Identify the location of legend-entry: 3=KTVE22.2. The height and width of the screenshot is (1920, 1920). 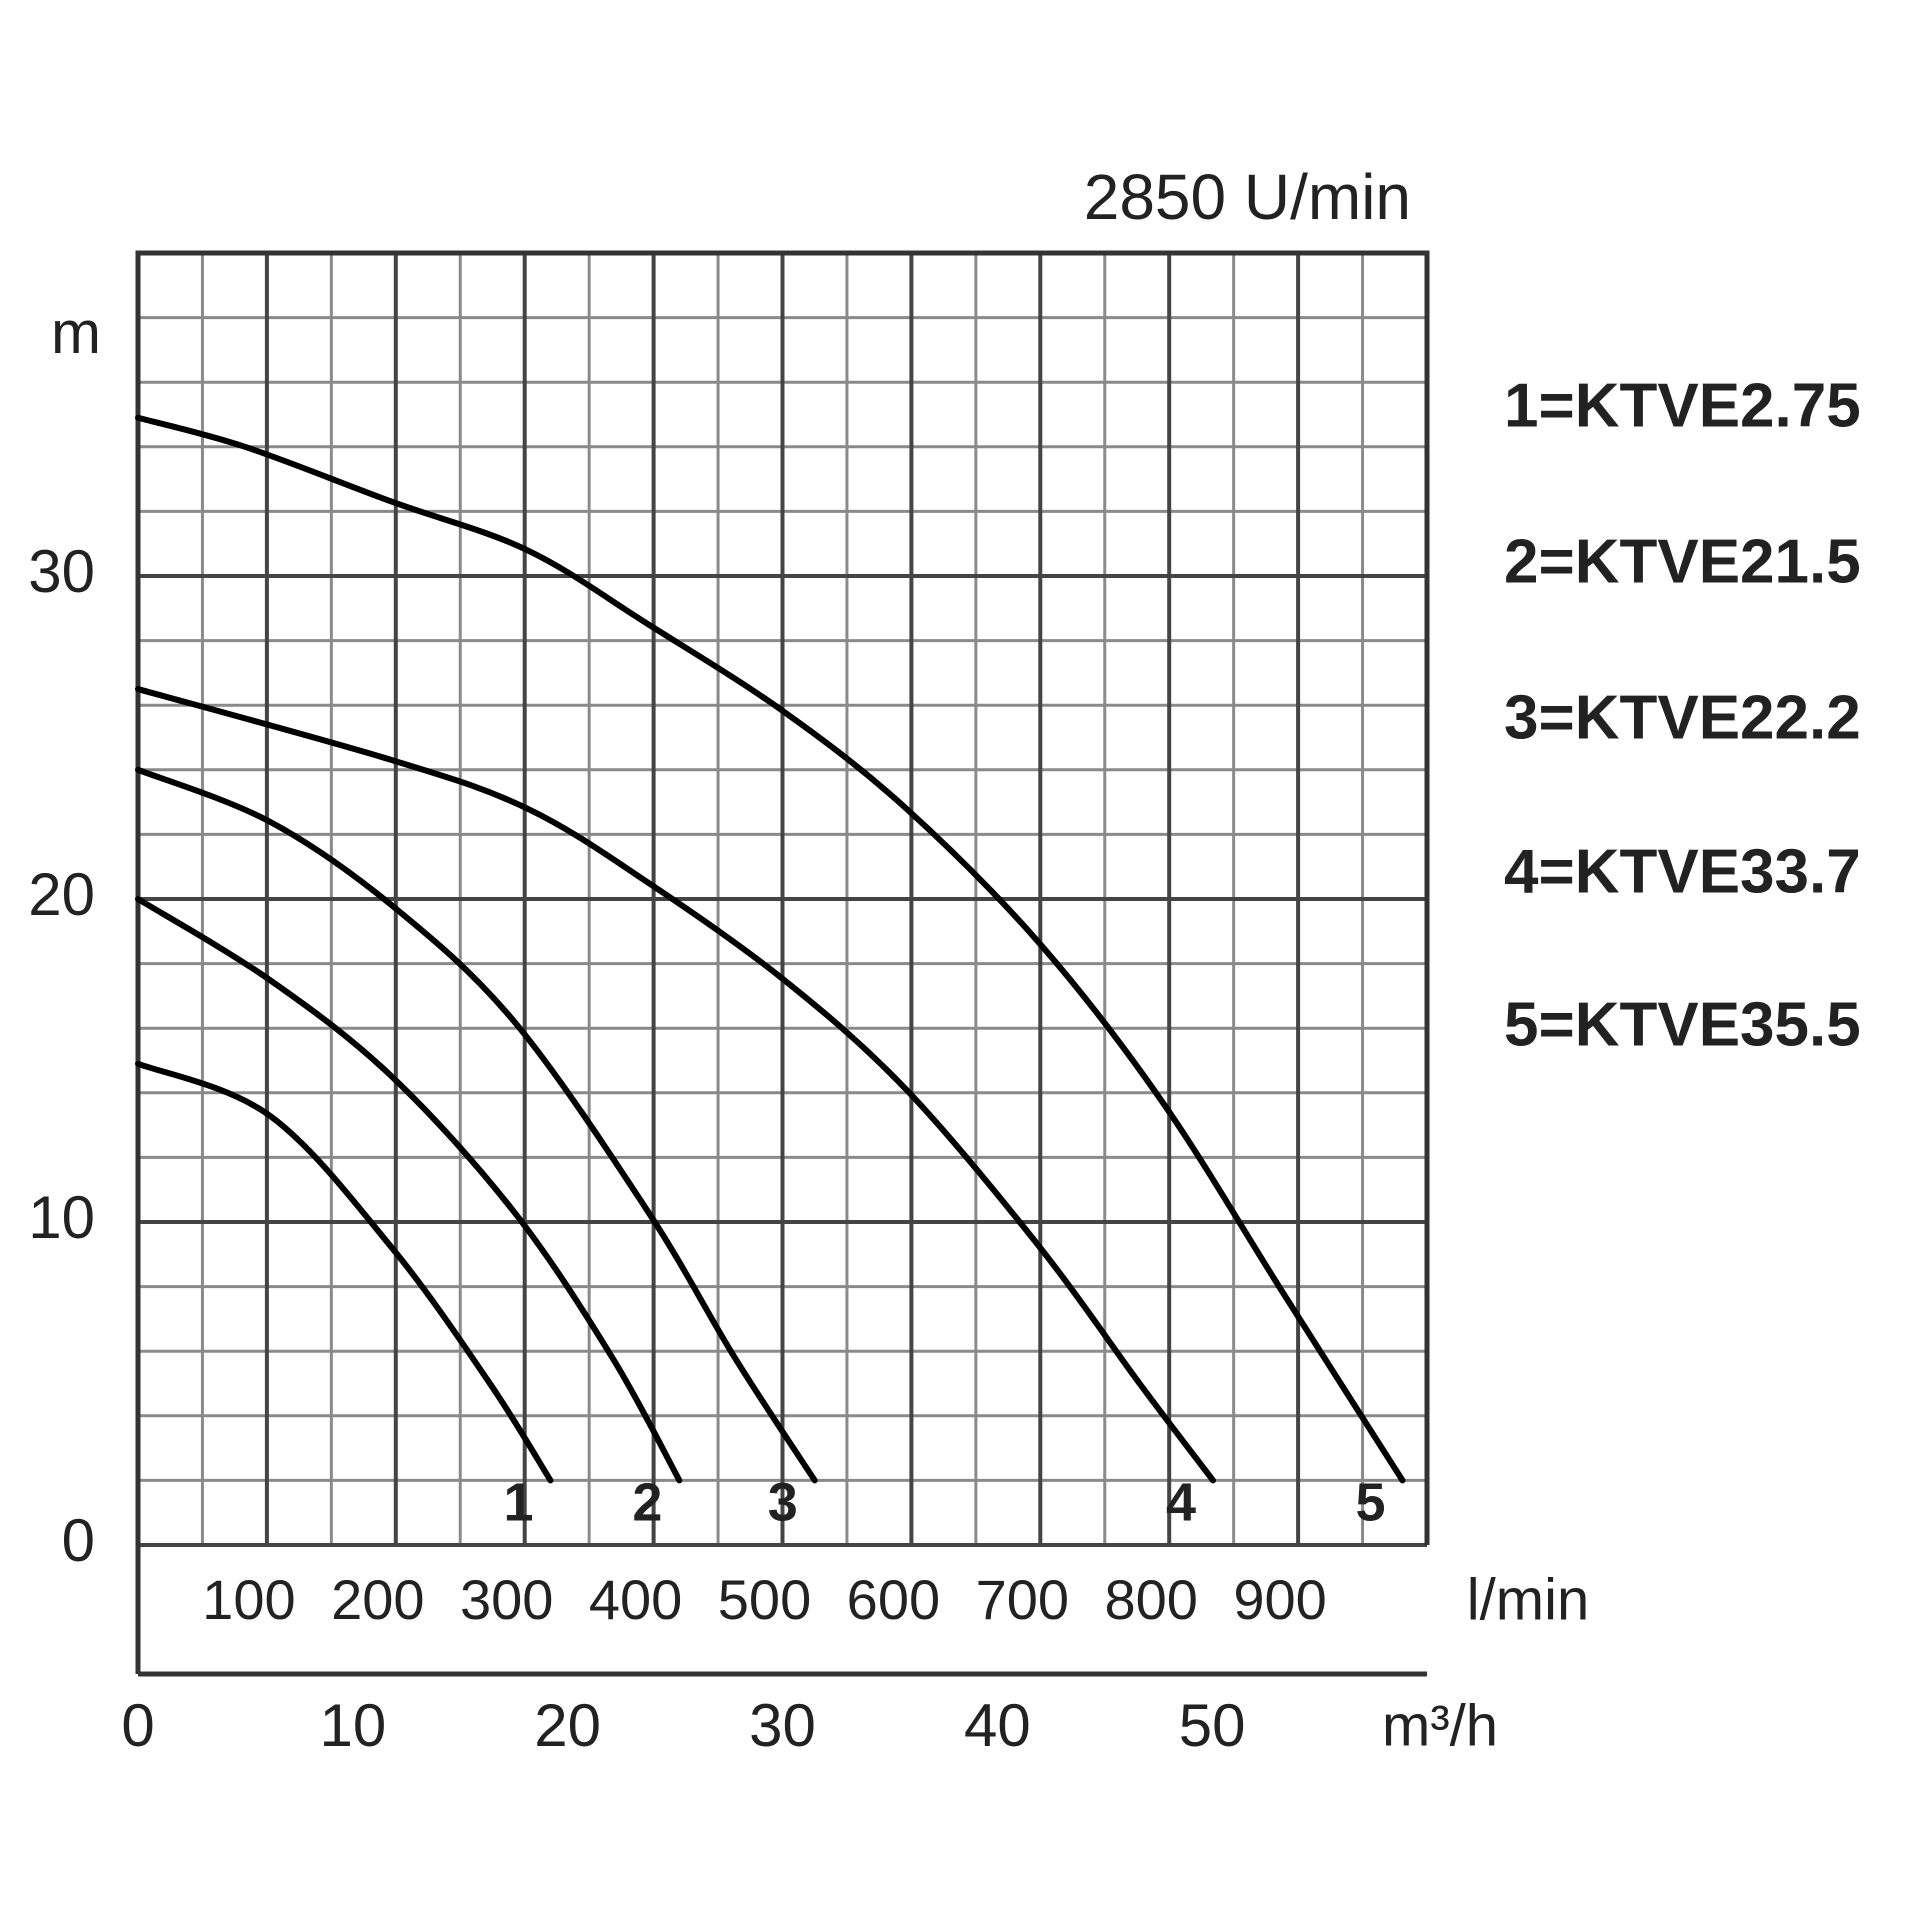
(1682, 717).